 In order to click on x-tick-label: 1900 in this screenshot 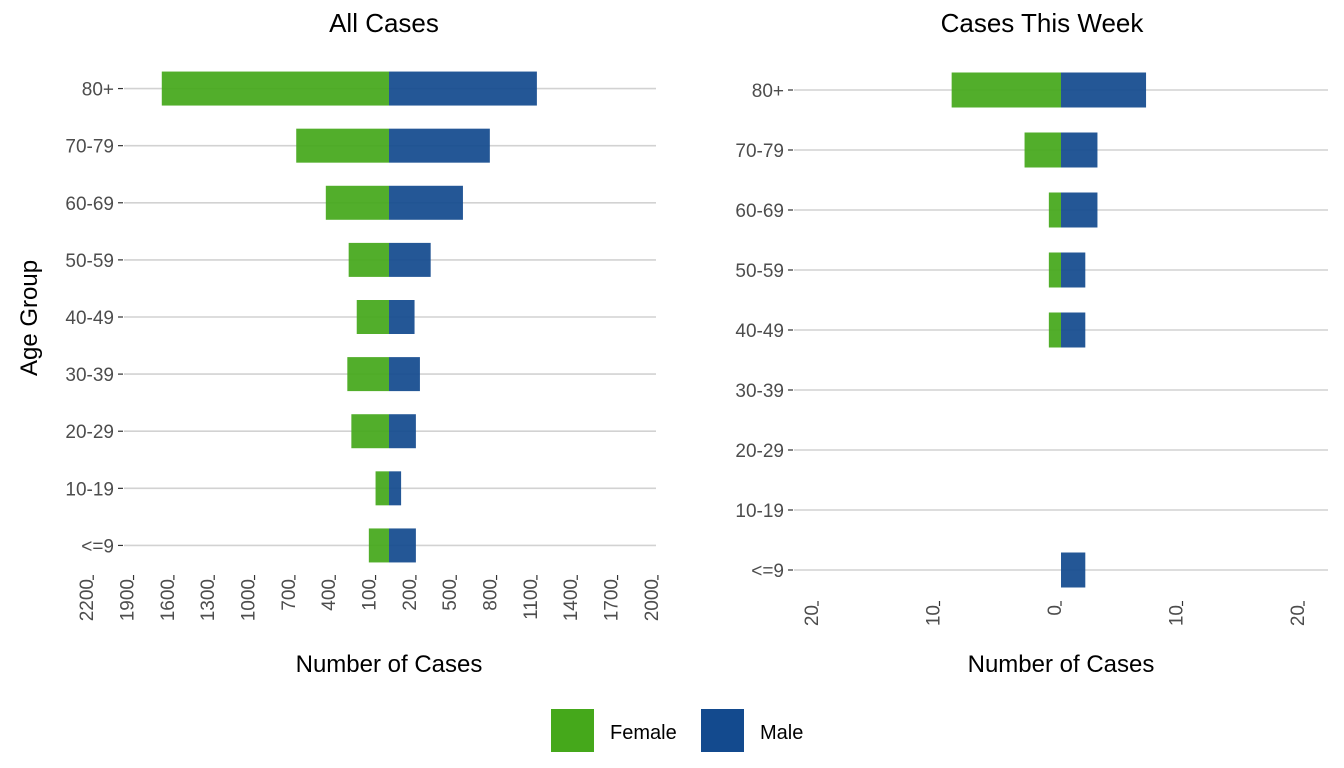, I will do `click(128, 600)`.